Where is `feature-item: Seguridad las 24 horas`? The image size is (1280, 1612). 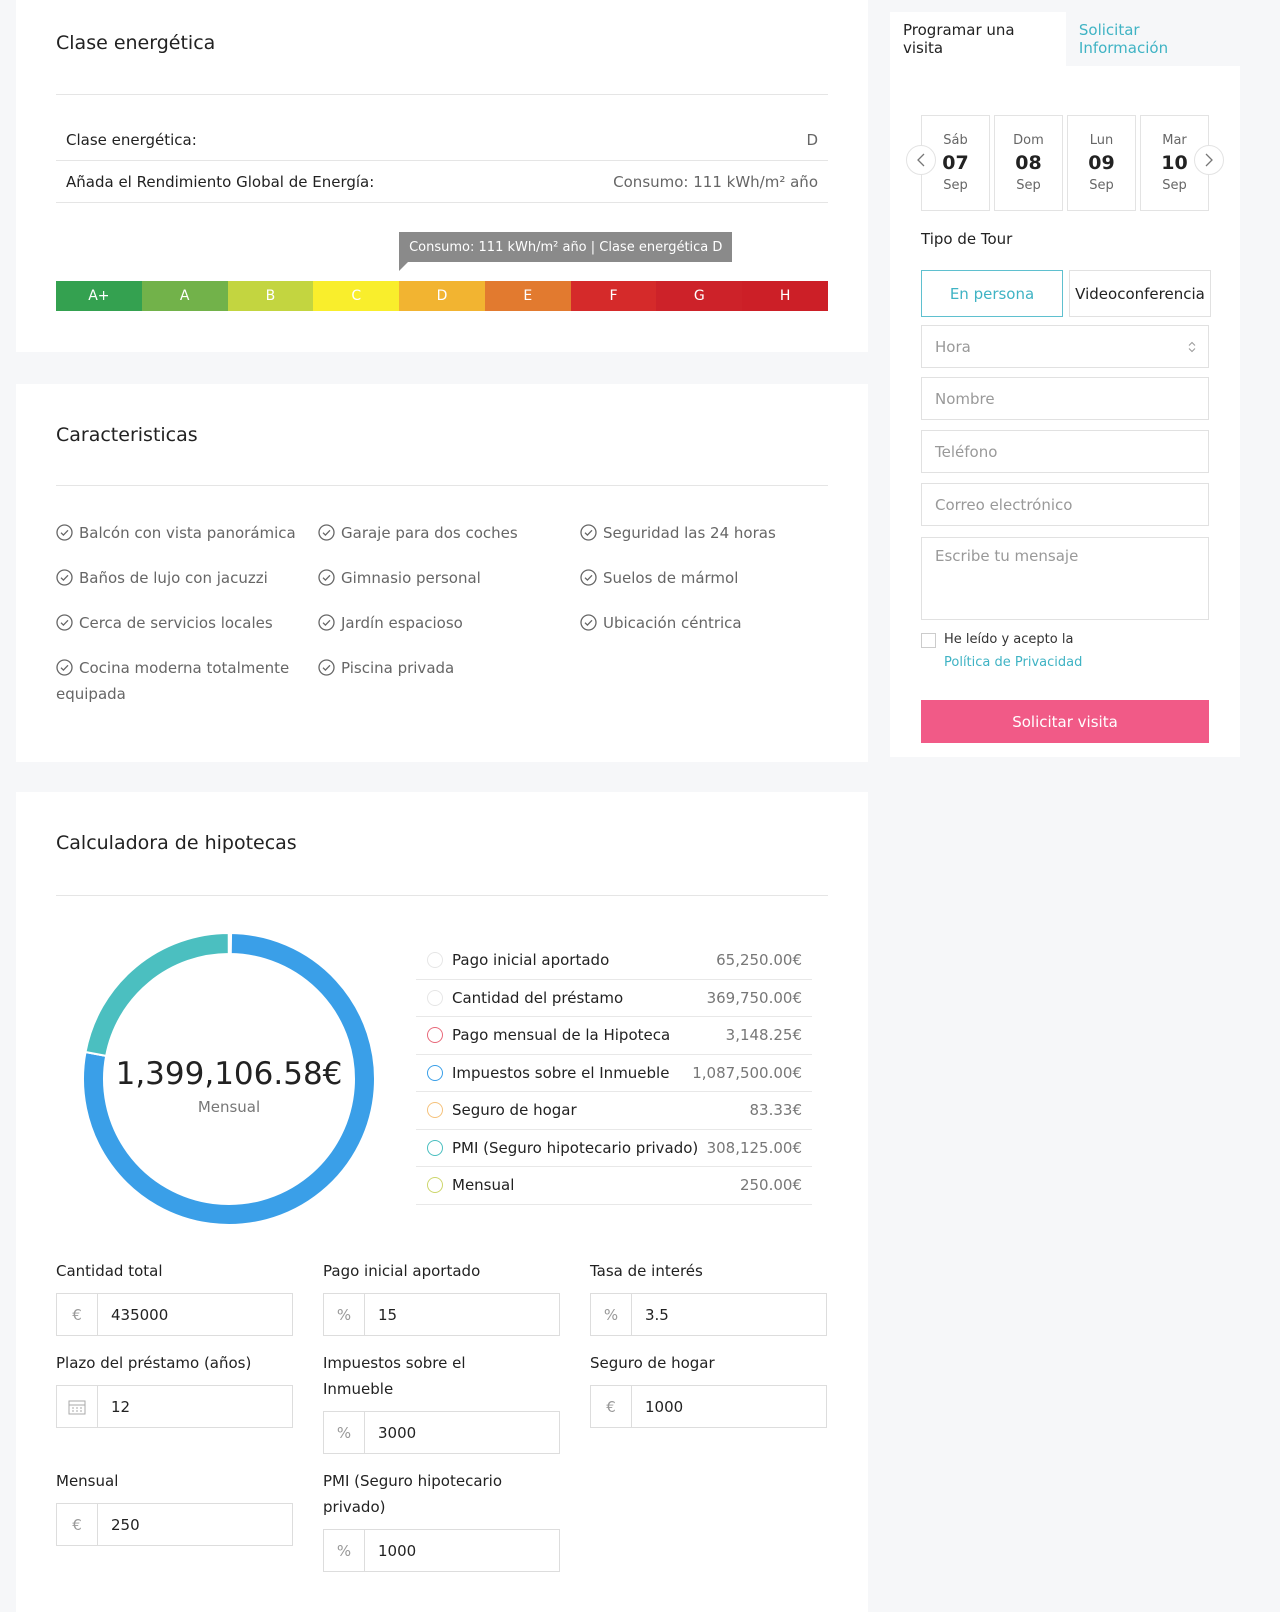
feature-item: Seguridad las 24 horas is located at coordinates (711, 533).